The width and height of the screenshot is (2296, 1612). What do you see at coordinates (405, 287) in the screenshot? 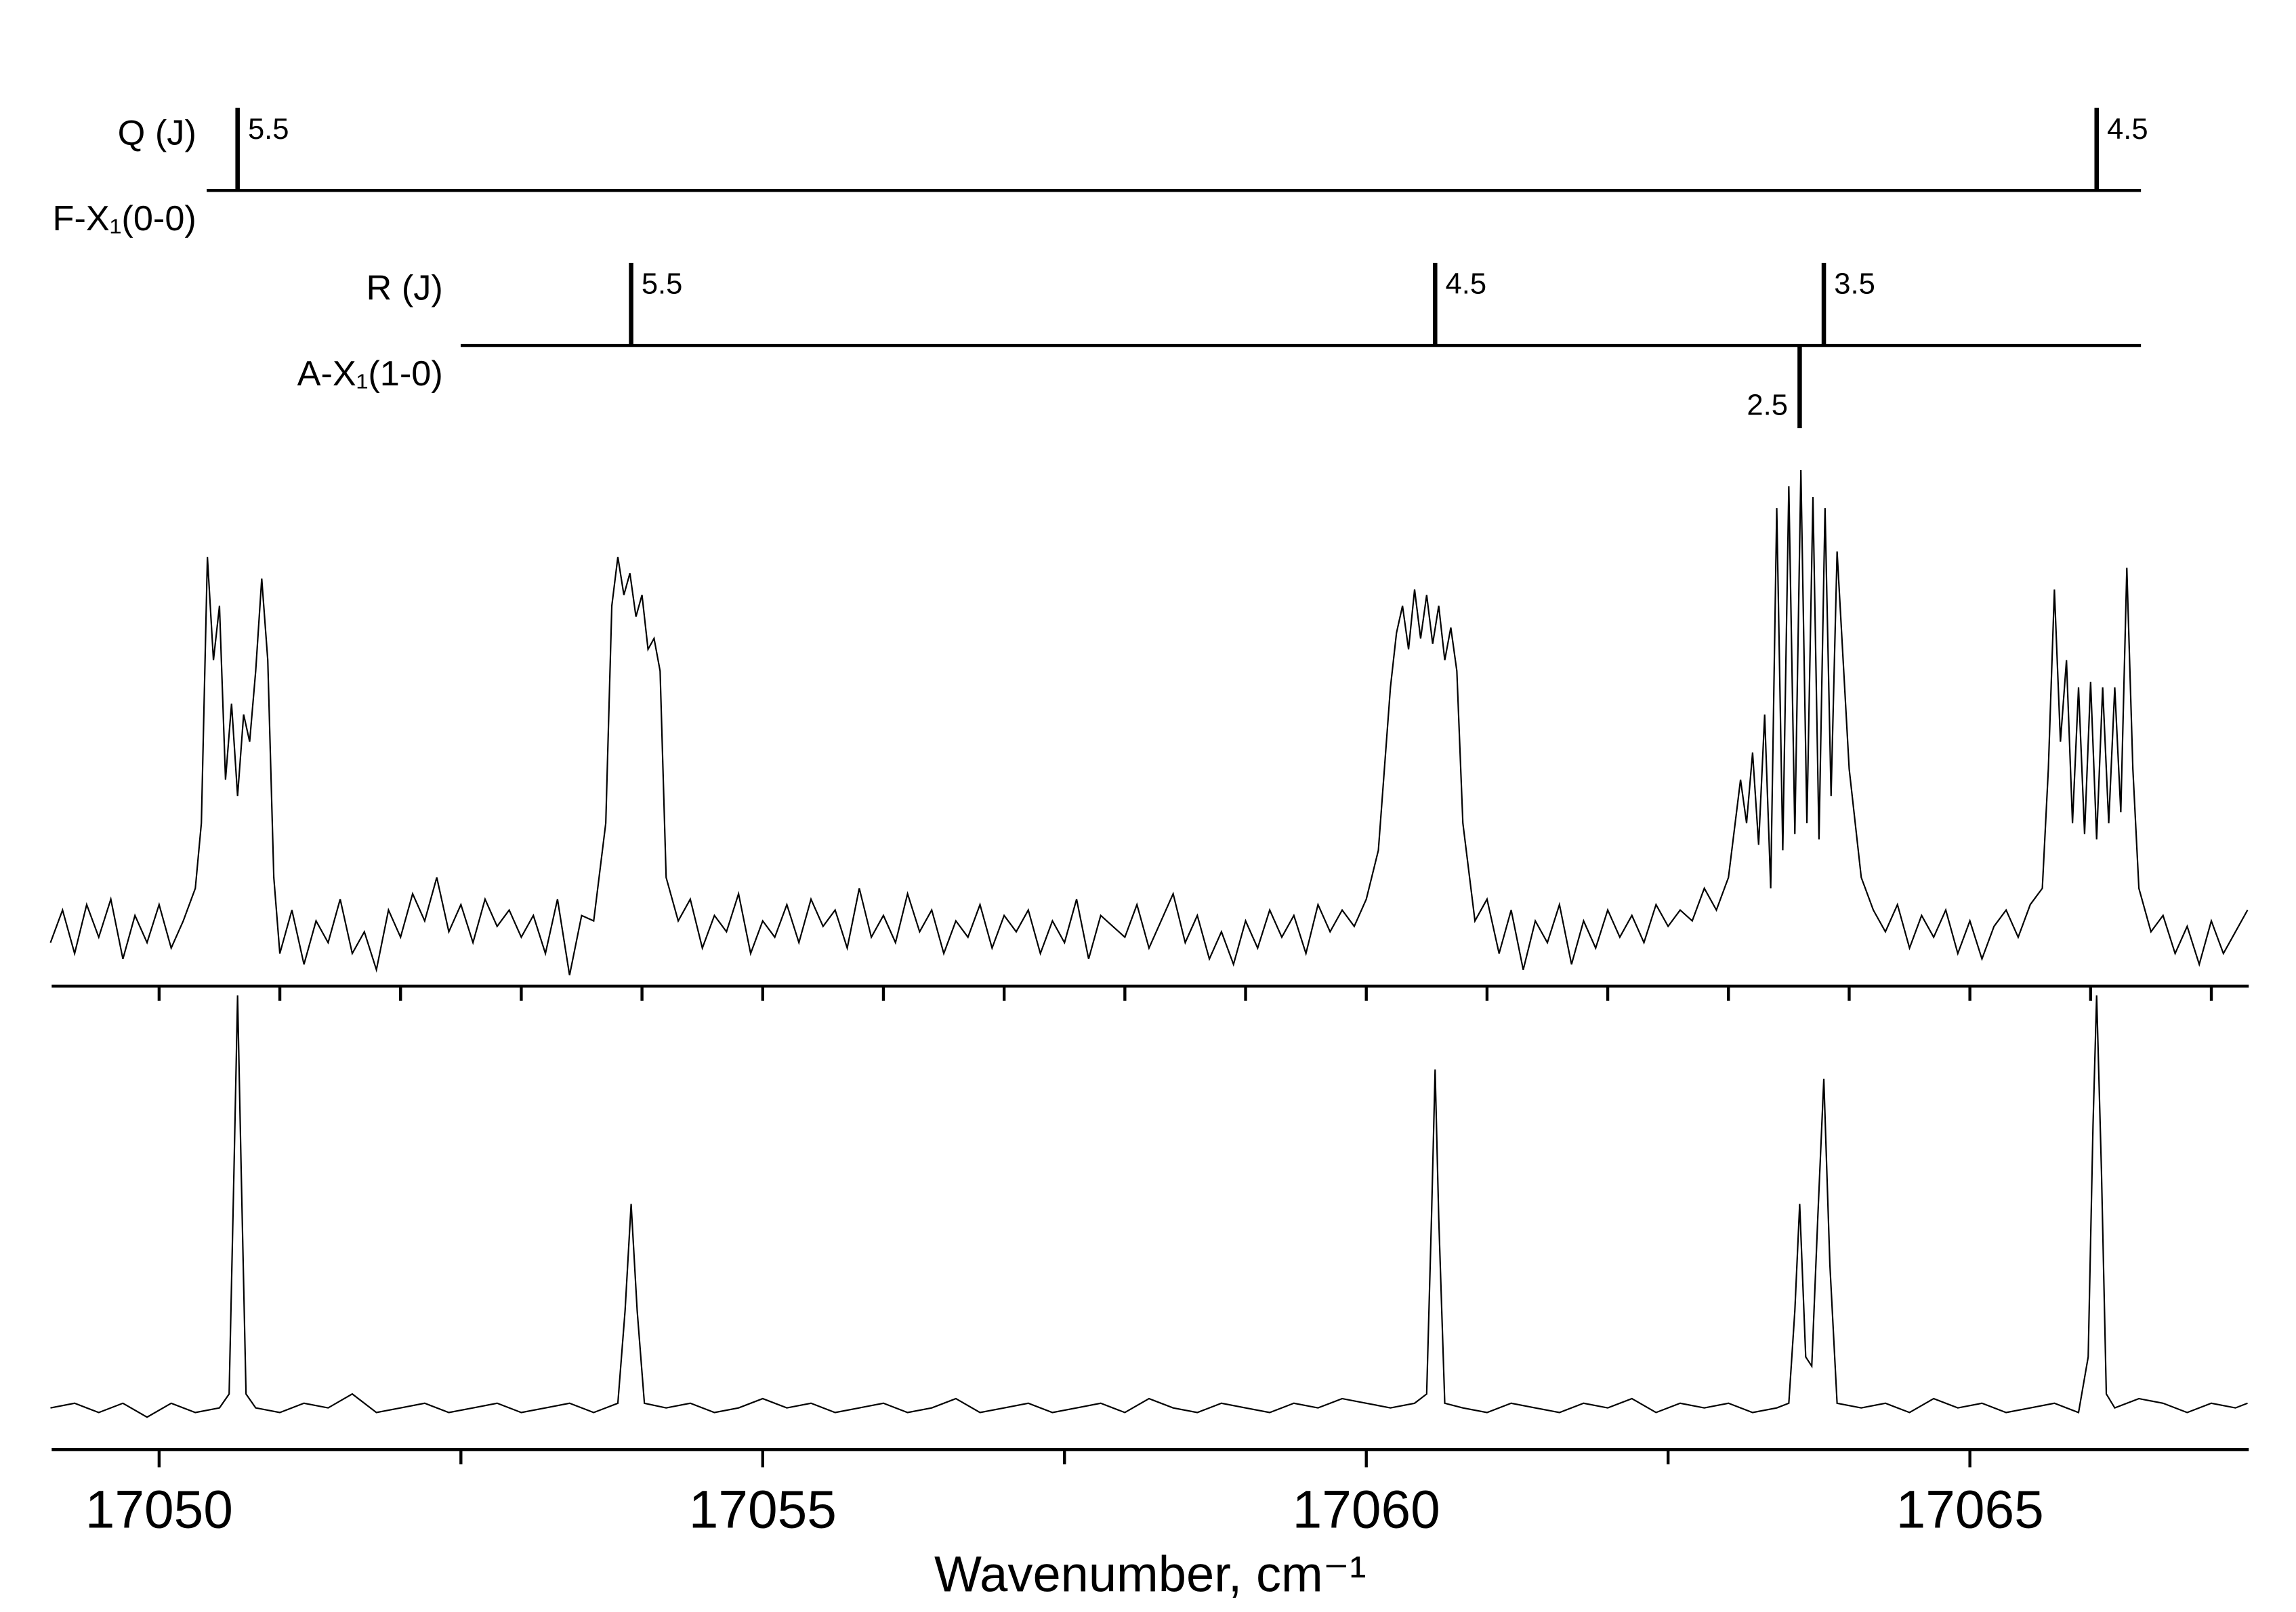
I see `branch-label: R (J)` at bounding box center [405, 287].